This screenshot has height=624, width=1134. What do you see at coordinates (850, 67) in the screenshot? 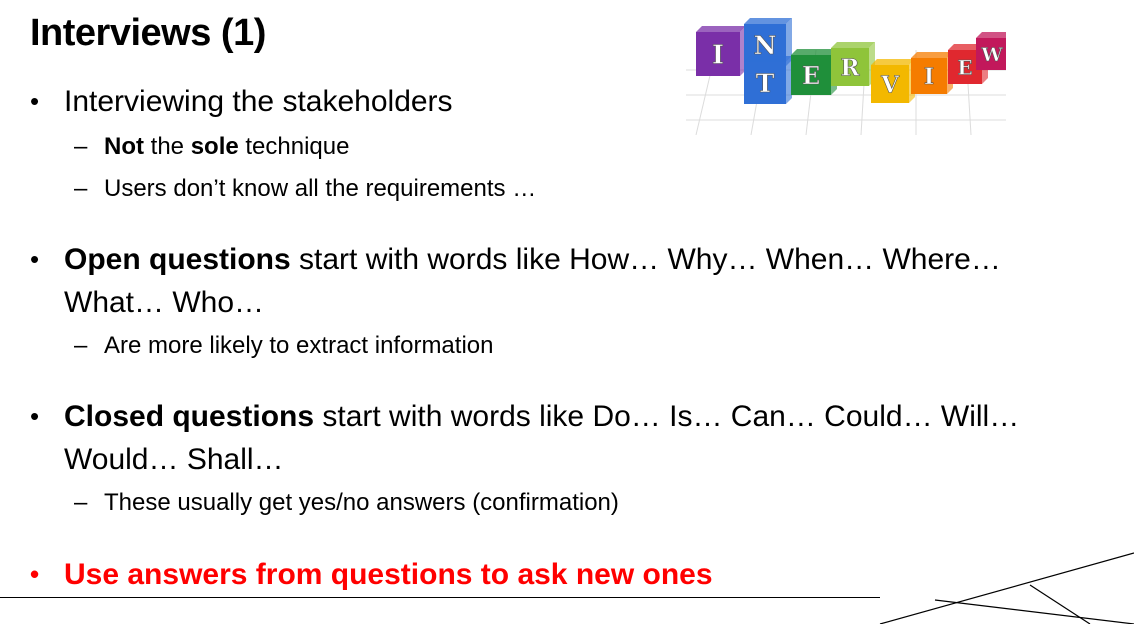
I see `logo-letter: R` at bounding box center [850, 67].